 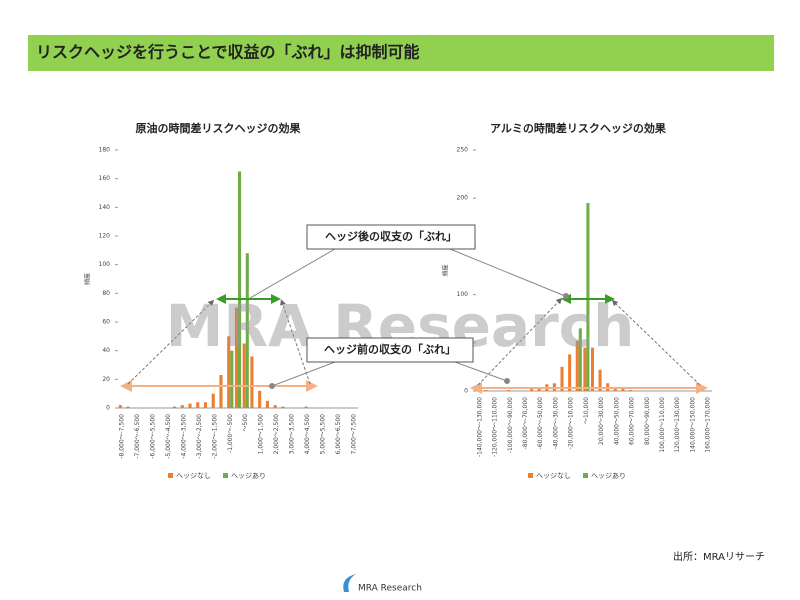 What do you see at coordinates (137, 436) in the screenshot?
I see `x-tick-label: -7,000～-6,500` at bounding box center [137, 436].